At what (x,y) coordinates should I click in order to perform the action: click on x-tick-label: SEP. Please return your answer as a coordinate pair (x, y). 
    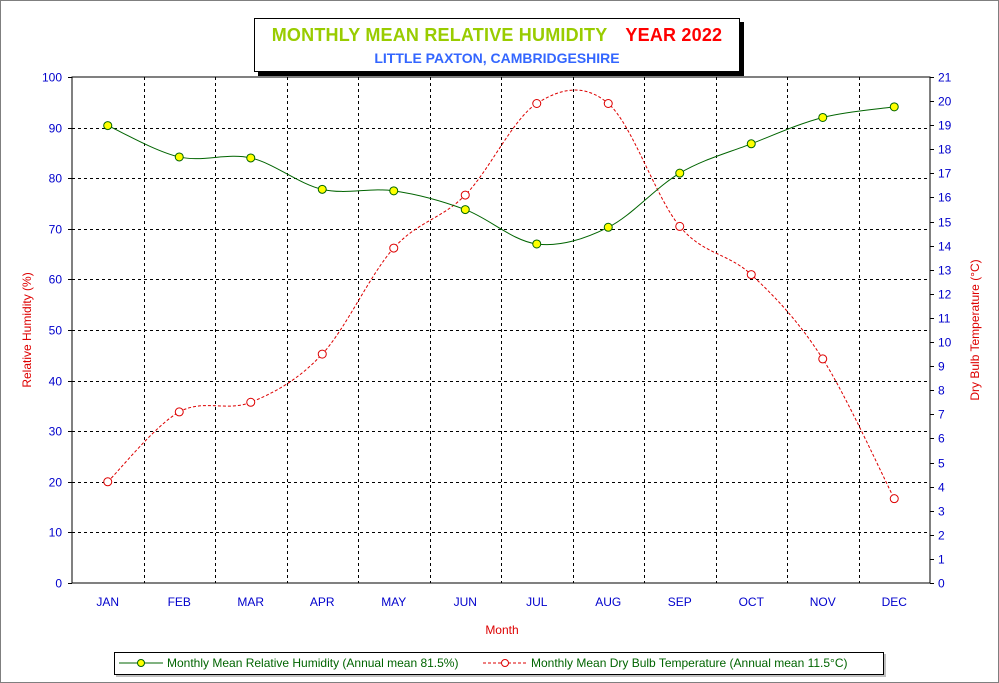
    Looking at the image, I should click on (680, 602).